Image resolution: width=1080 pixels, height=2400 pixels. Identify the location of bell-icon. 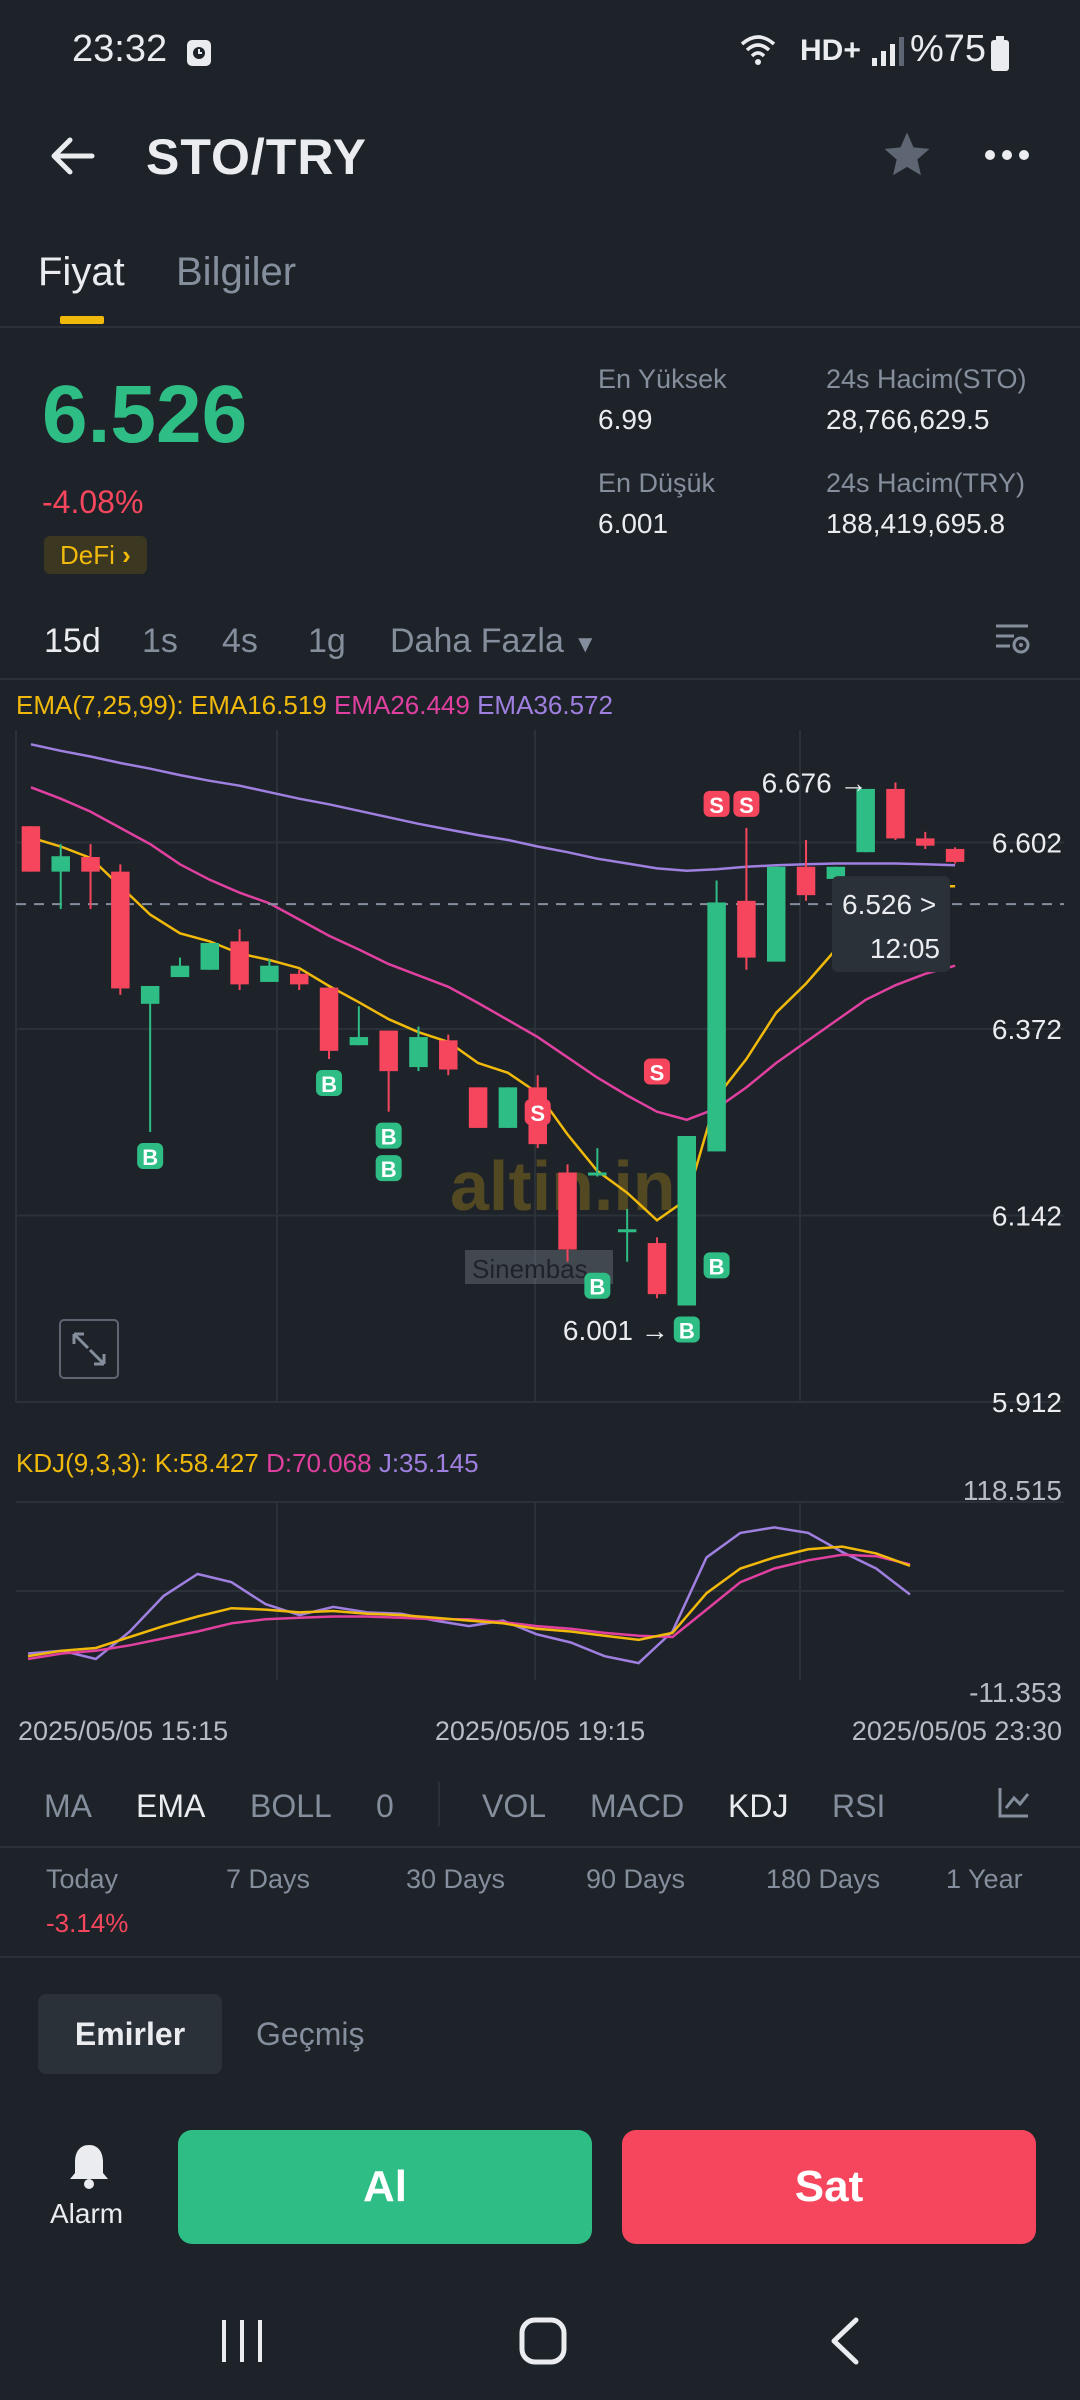
(89, 2165).